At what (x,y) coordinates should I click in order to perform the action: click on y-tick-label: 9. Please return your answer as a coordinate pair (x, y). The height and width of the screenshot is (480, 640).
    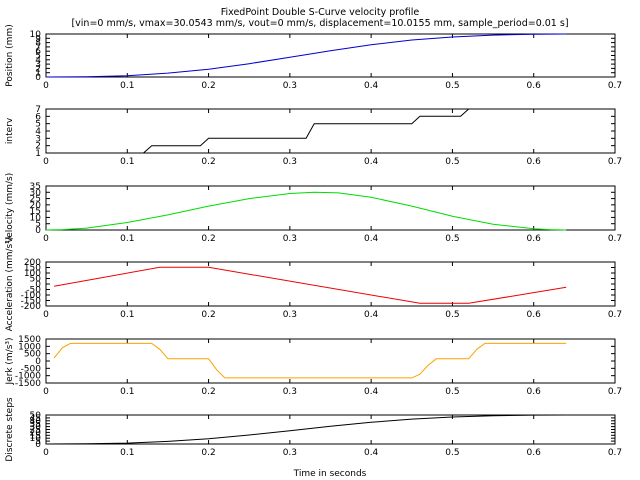
    Looking at the image, I should click on (38, 39).